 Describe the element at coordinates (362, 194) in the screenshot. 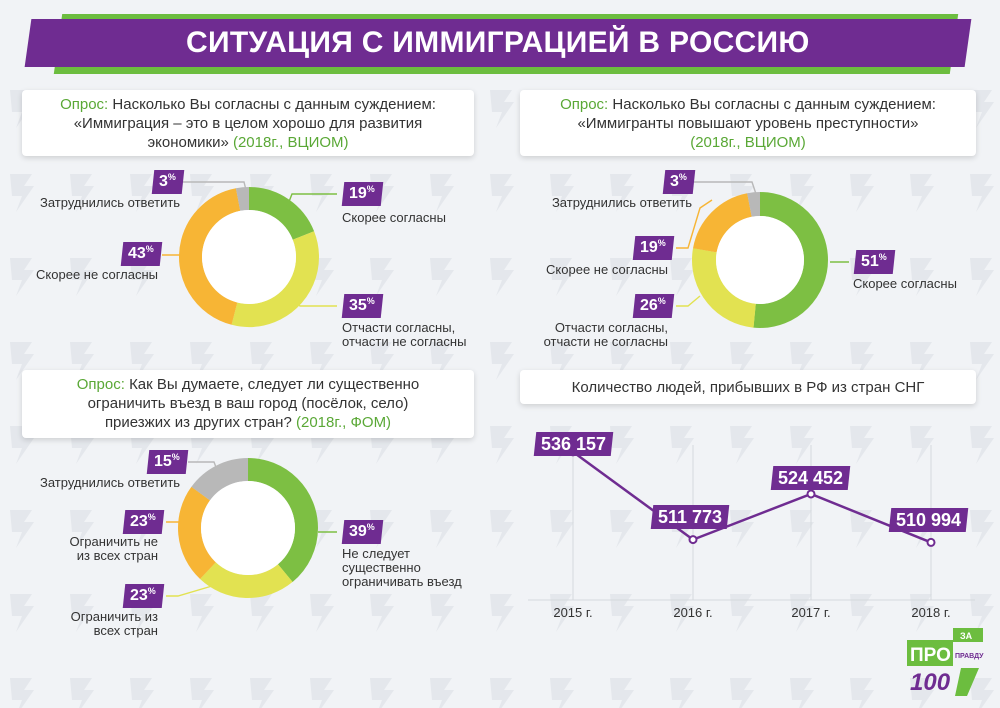

I see `d1-pct-agree: 19%` at that location.